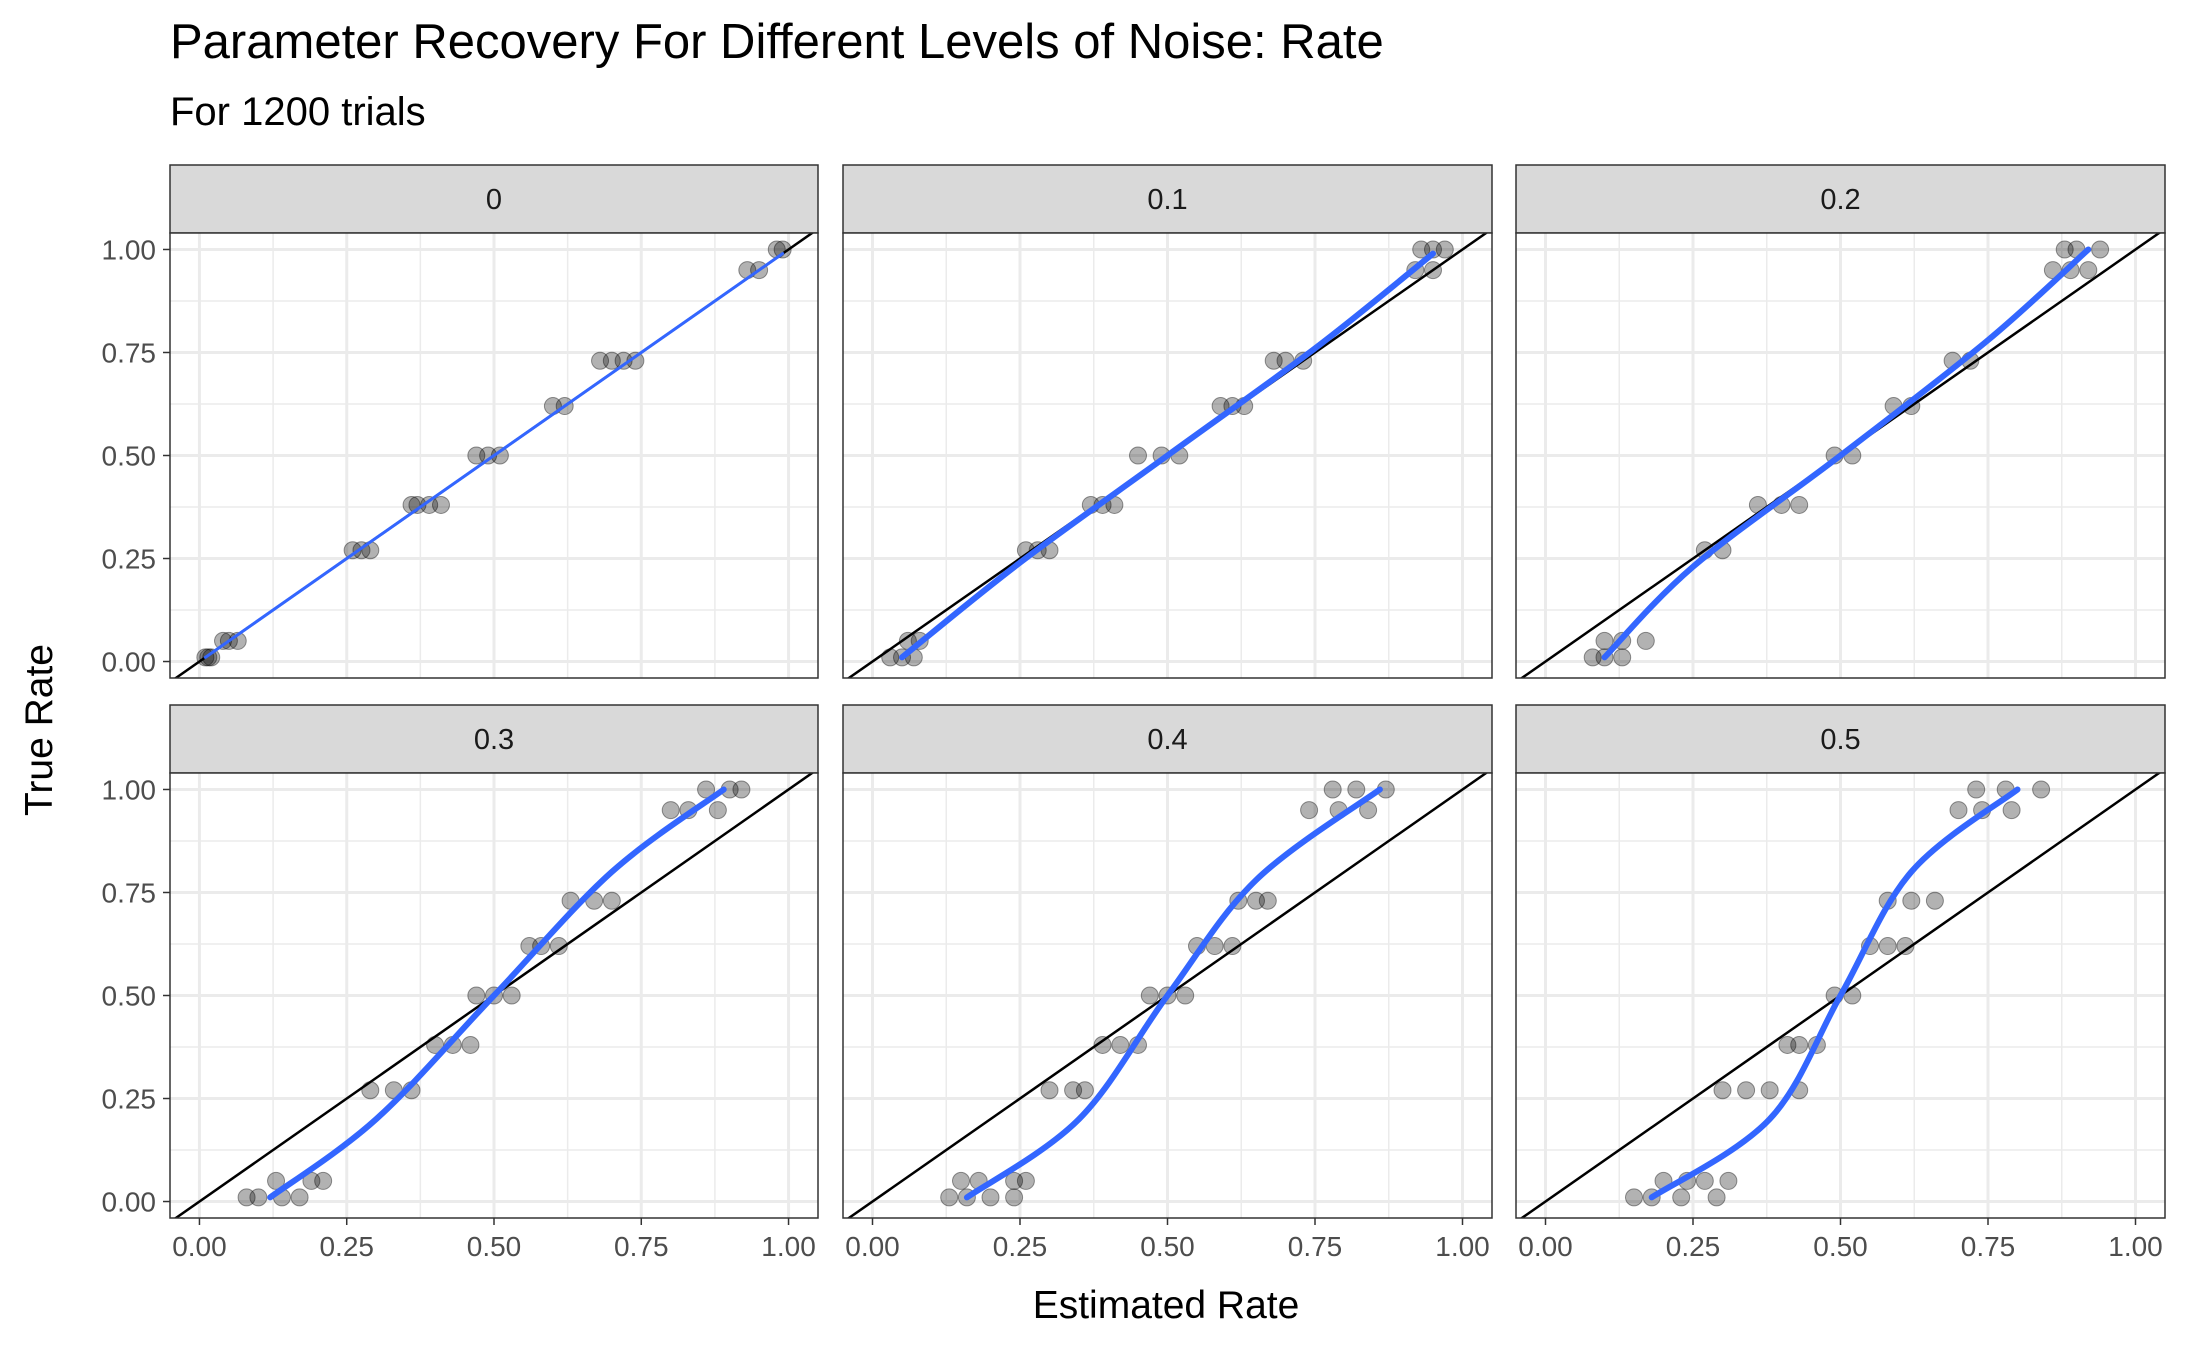 This screenshot has width=2187, height=1351. I want to click on x-axis-title: Estimated Rate, so click(1166, 1305).